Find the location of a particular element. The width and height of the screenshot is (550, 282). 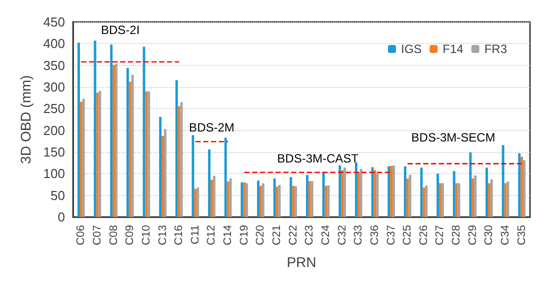

annotation: BDS-3M-SECM is located at coordinates (453, 137).